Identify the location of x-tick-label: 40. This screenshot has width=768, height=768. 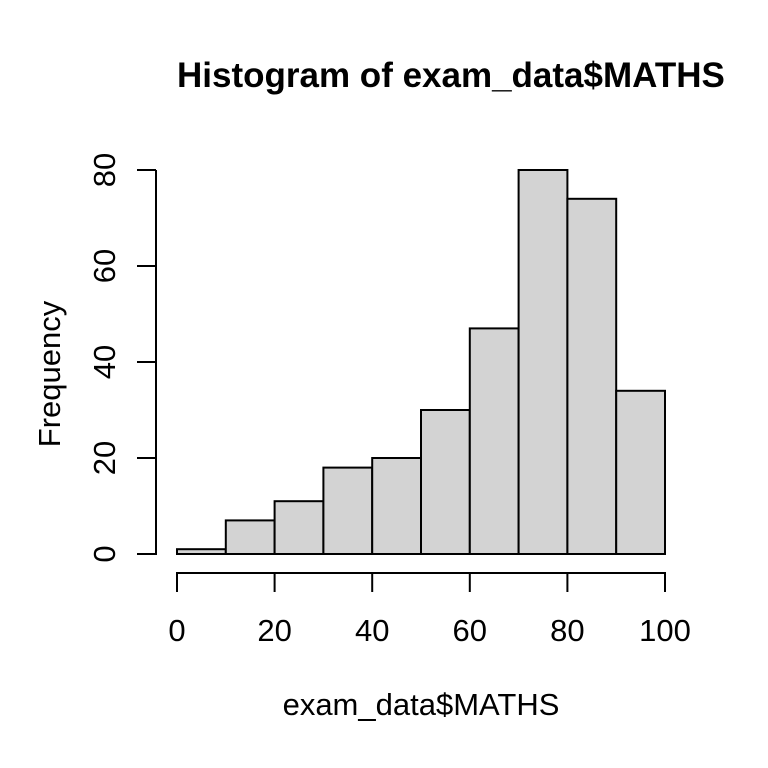
(372, 630).